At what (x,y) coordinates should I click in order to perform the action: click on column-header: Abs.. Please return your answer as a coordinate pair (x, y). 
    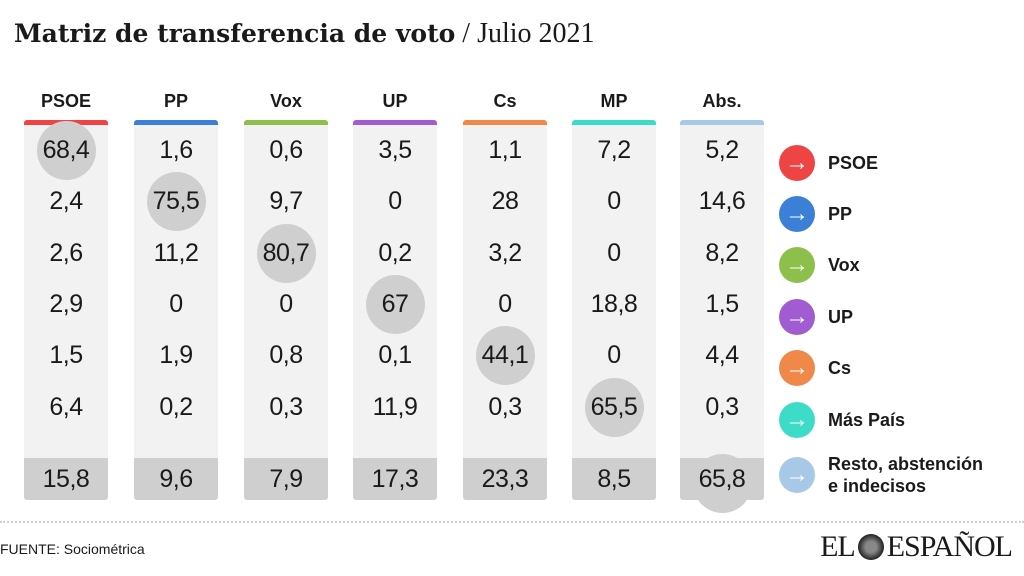
    Looking at the image, I should click on (722, 101).